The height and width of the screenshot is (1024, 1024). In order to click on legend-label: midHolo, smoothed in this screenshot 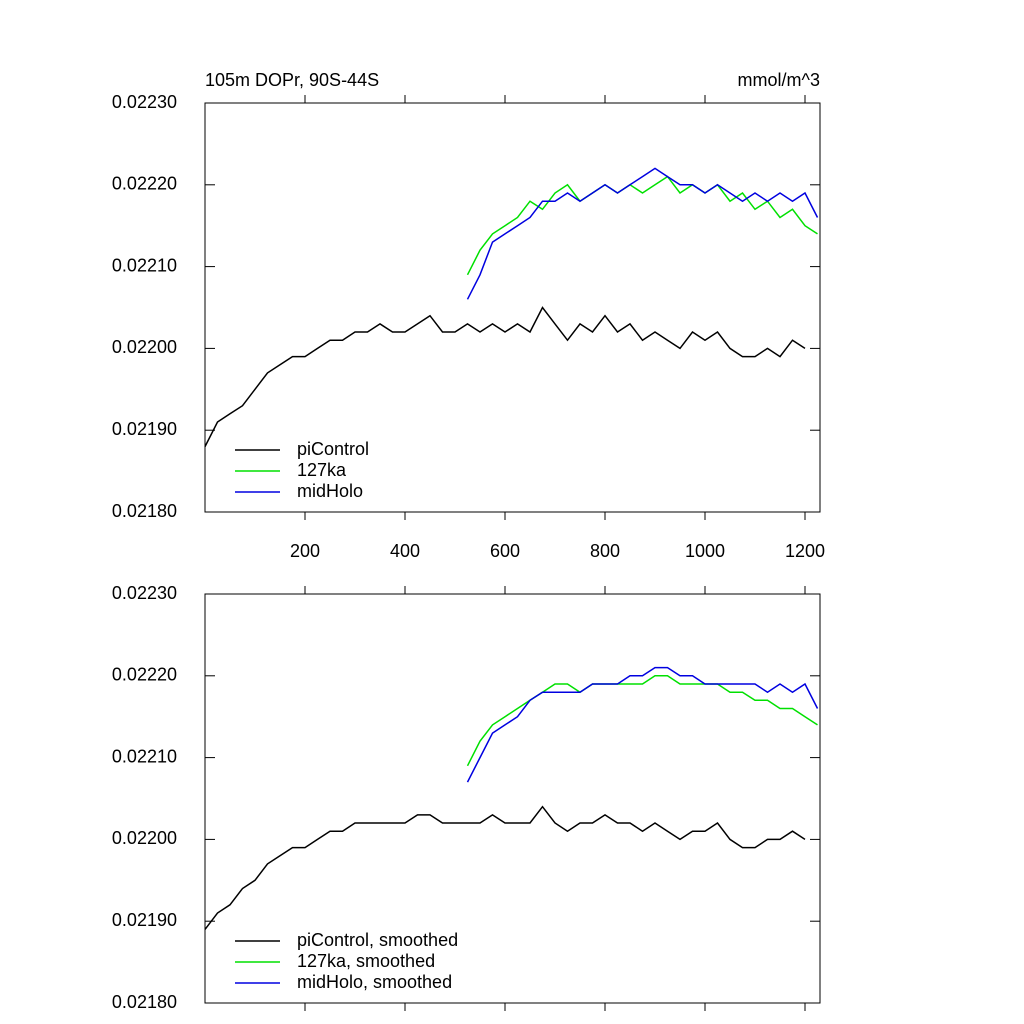, I will do `click(374, 982)`.